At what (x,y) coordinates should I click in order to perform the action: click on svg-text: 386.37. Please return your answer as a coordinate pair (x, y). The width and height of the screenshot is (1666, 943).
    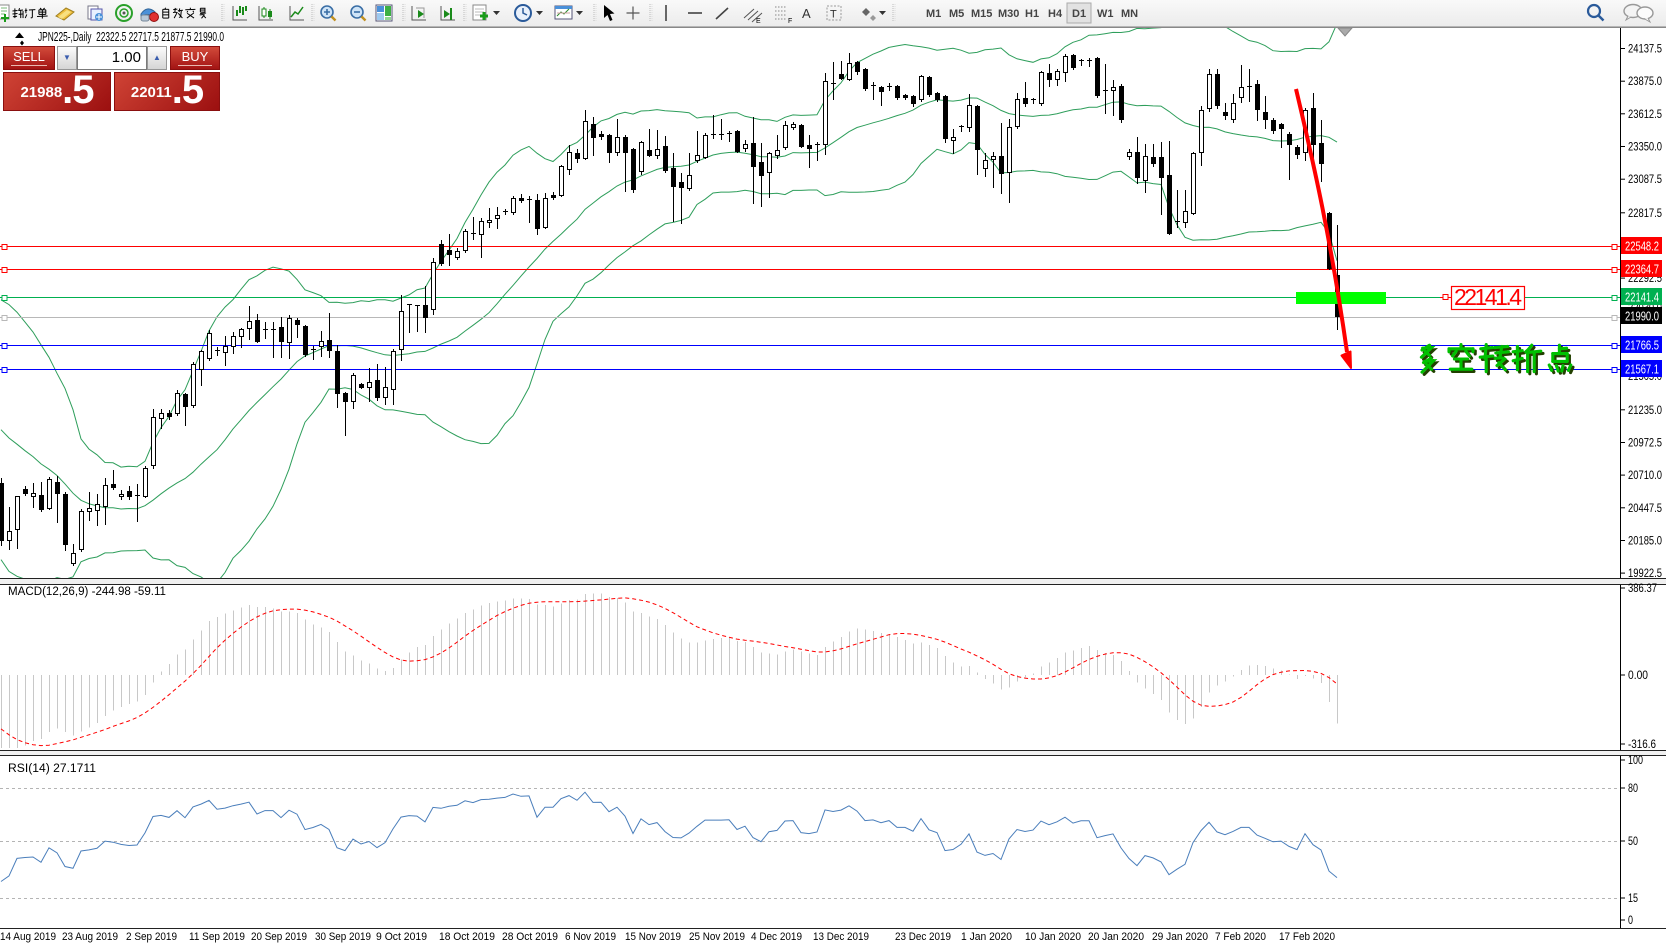
    Looking at the image, I should click on (1642, 589).